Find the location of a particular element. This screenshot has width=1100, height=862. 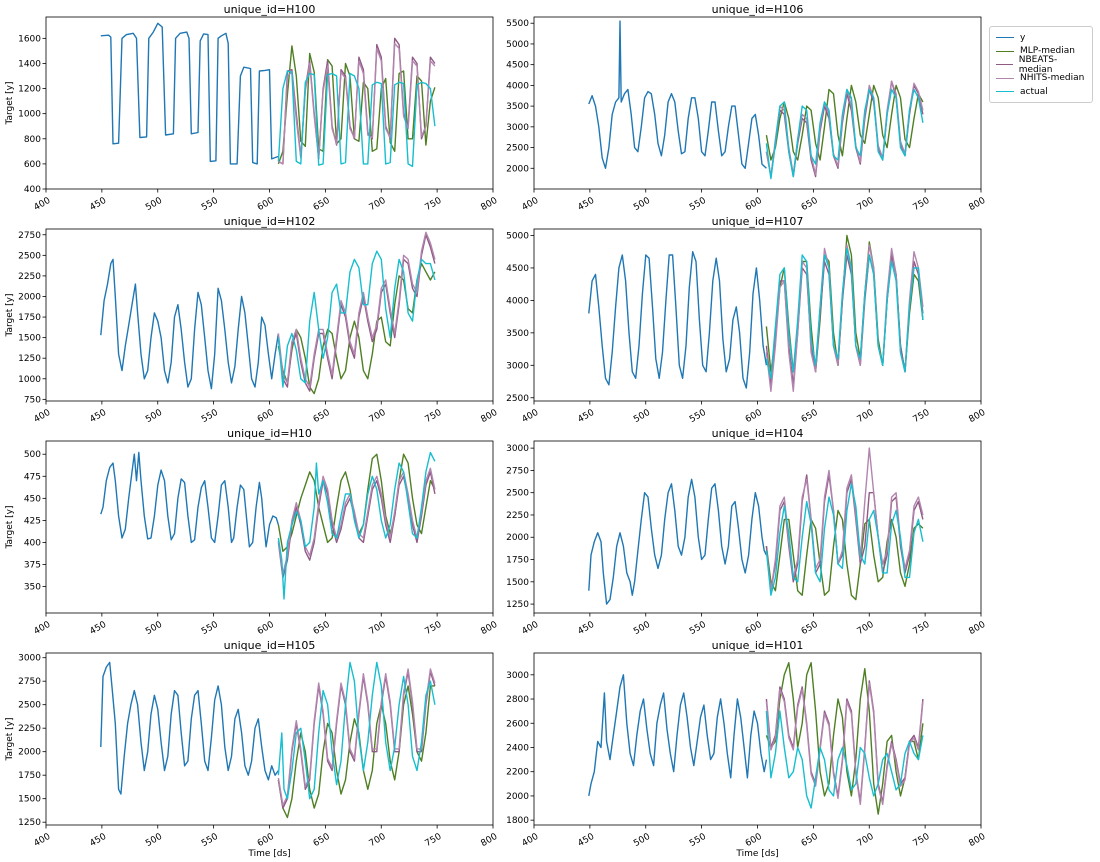

legend-swatch-nbeats is located at coordinates (1004, 65).